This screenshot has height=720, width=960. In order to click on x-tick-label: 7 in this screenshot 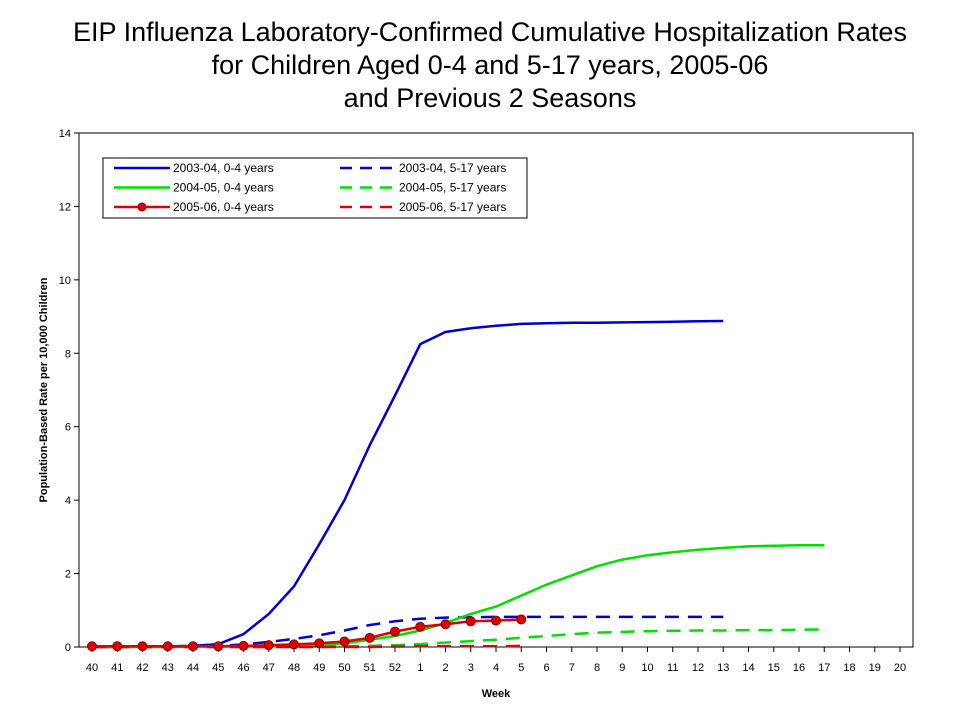, I will do `click(572, 668)`.